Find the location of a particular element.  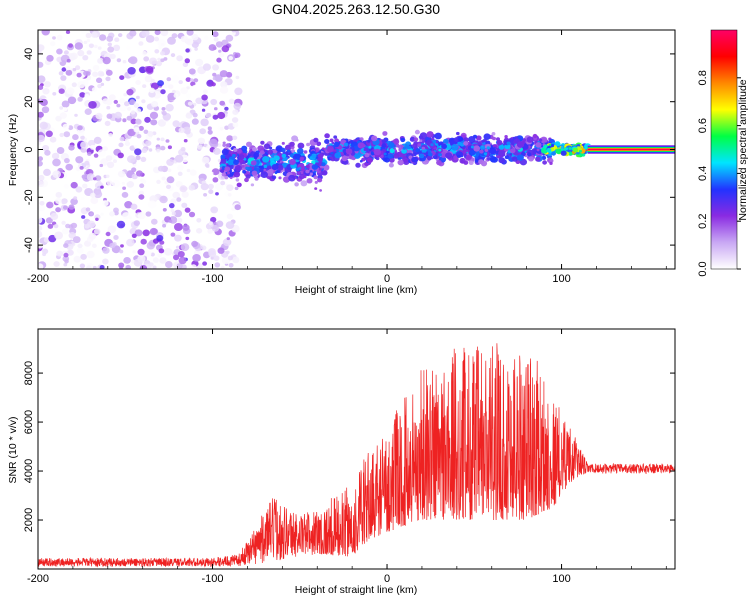

spectrogram-x-tick-label: 100 is located at coordinates (561, 279).